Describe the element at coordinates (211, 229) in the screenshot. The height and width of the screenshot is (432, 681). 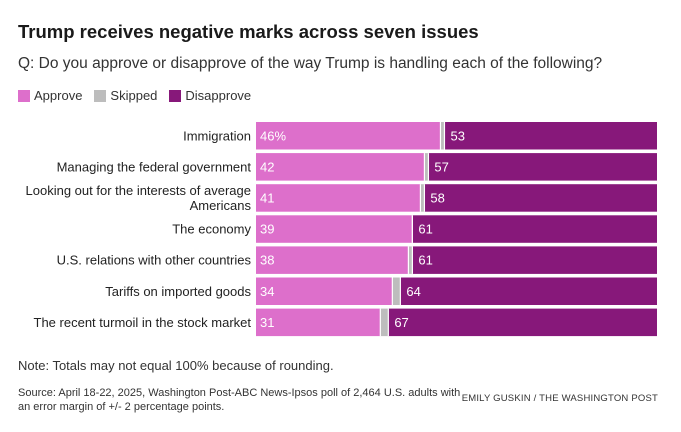
I see `category-label: The economy` at that location.